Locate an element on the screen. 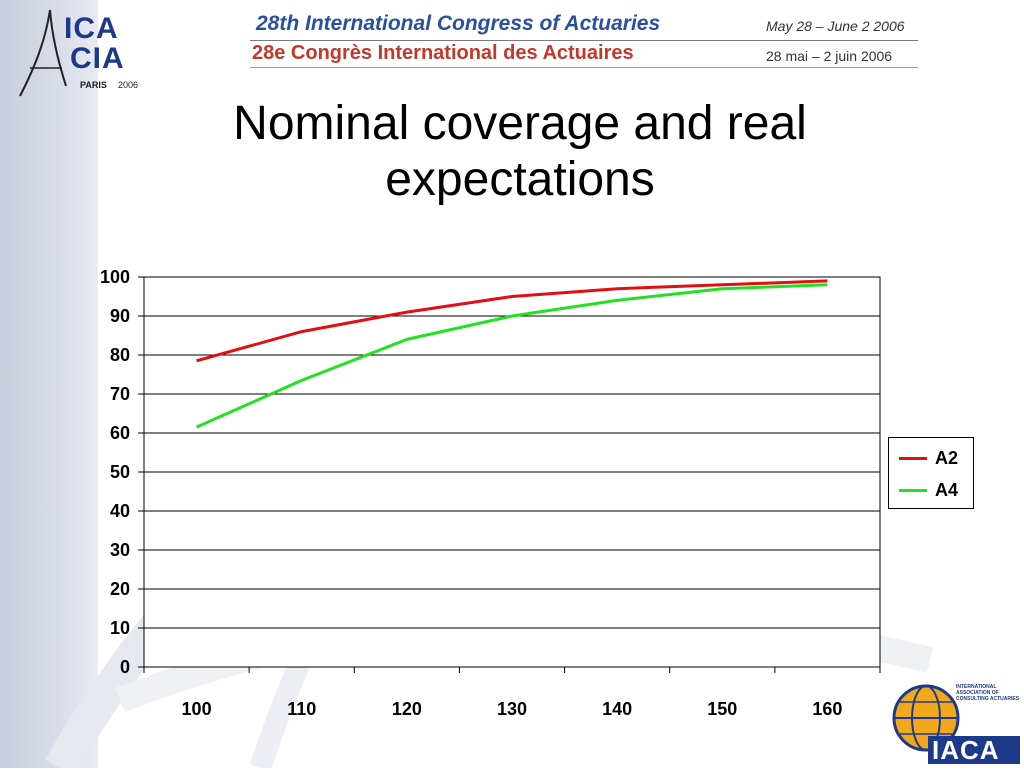  series-line-a2 is located at coordinates (512, 321).